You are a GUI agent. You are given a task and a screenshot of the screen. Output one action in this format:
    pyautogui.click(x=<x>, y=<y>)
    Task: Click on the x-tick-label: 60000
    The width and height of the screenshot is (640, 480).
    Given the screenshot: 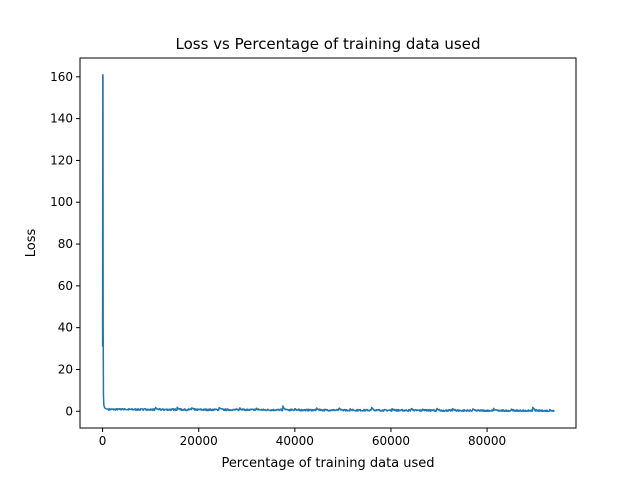 What is the action you would take?
    pyautogui.click(x=391, y=441)
    